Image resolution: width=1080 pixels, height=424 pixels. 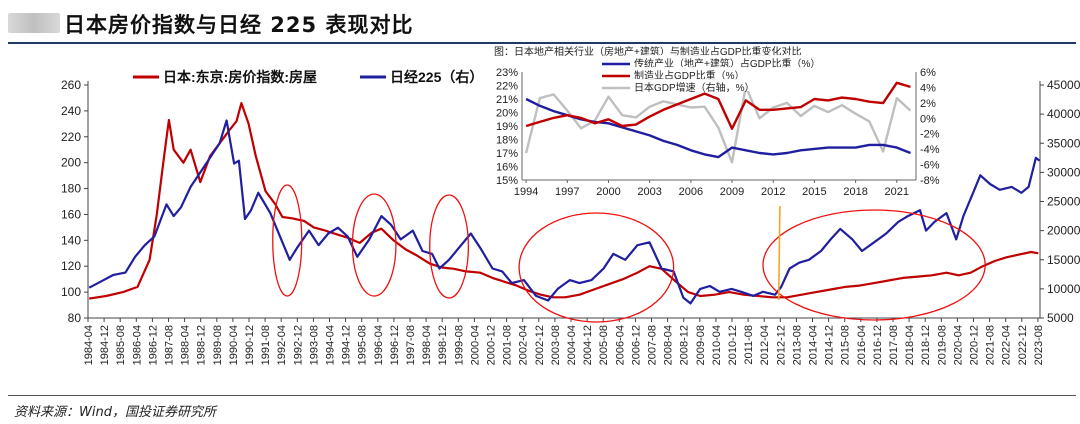 I want to click on x-tick-label: 2008-04, so click(x=669, y=345).